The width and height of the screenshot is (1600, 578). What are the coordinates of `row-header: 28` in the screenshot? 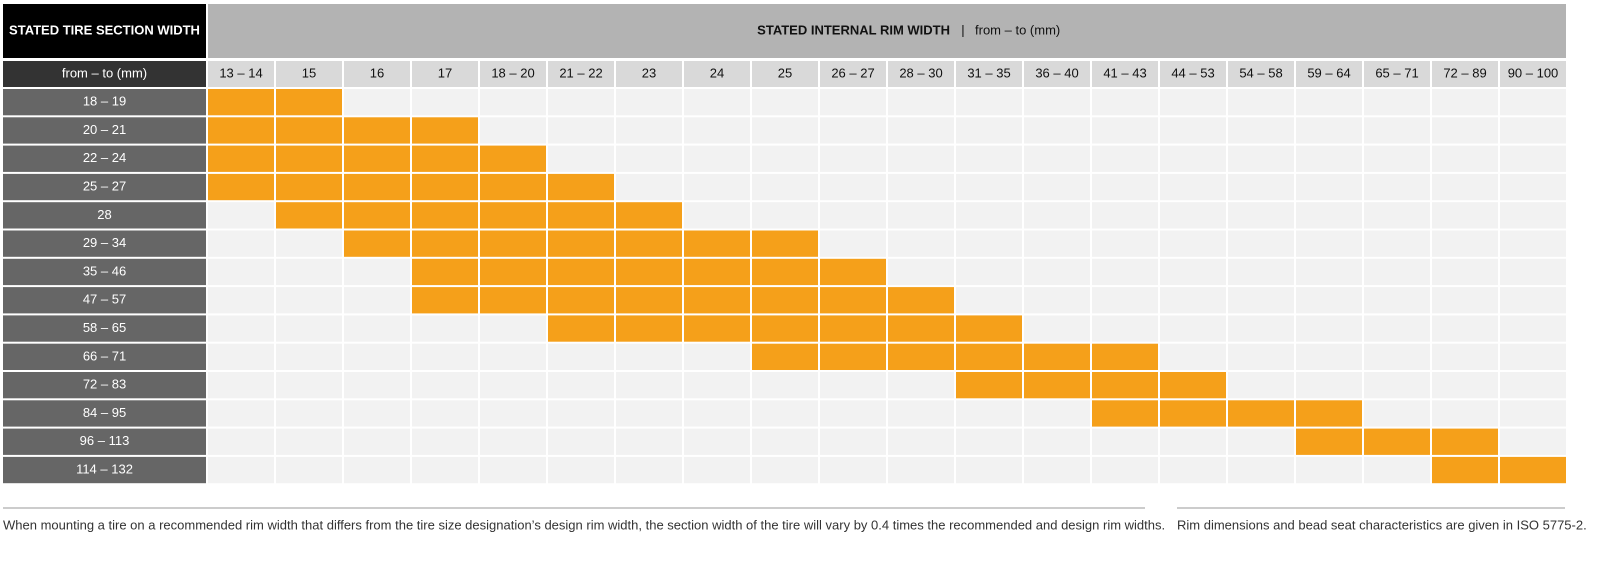 It's located at (104, 214).